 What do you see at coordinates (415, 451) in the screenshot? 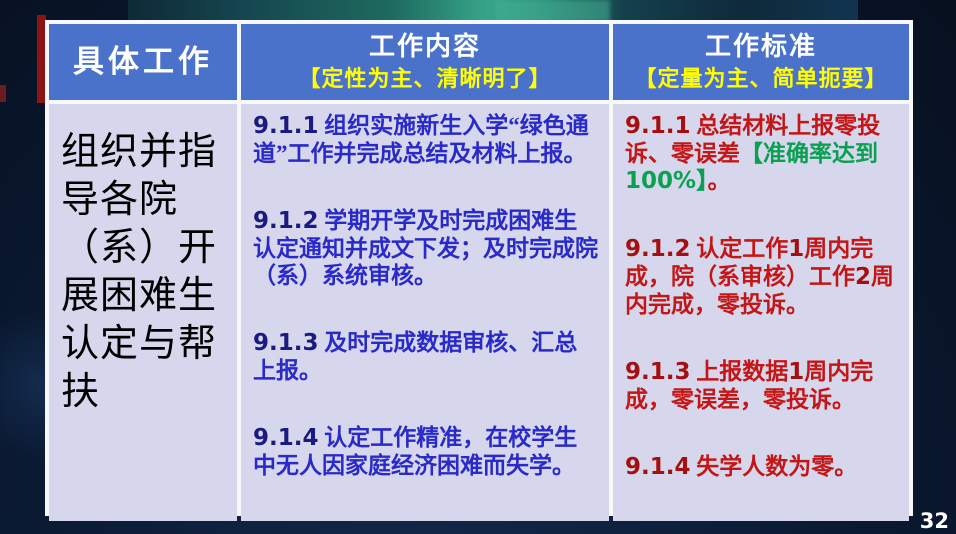
I see `text-run: 认定工作精准，在校学生中无人因家庭经济困难而失学。` at bounding box center [415, 451].